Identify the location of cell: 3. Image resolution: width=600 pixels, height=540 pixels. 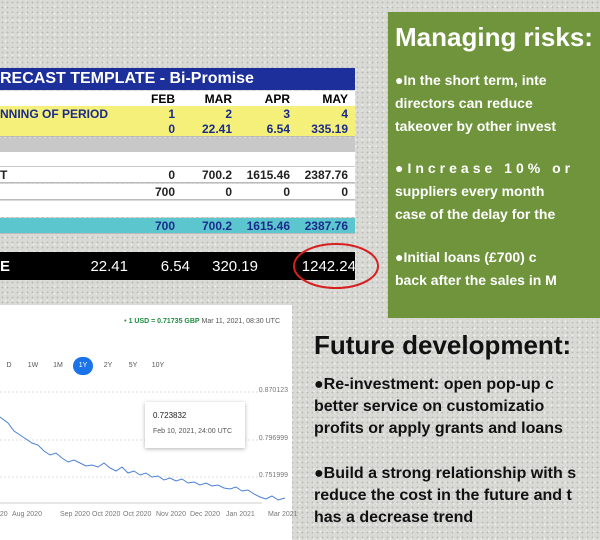
(286, 114).